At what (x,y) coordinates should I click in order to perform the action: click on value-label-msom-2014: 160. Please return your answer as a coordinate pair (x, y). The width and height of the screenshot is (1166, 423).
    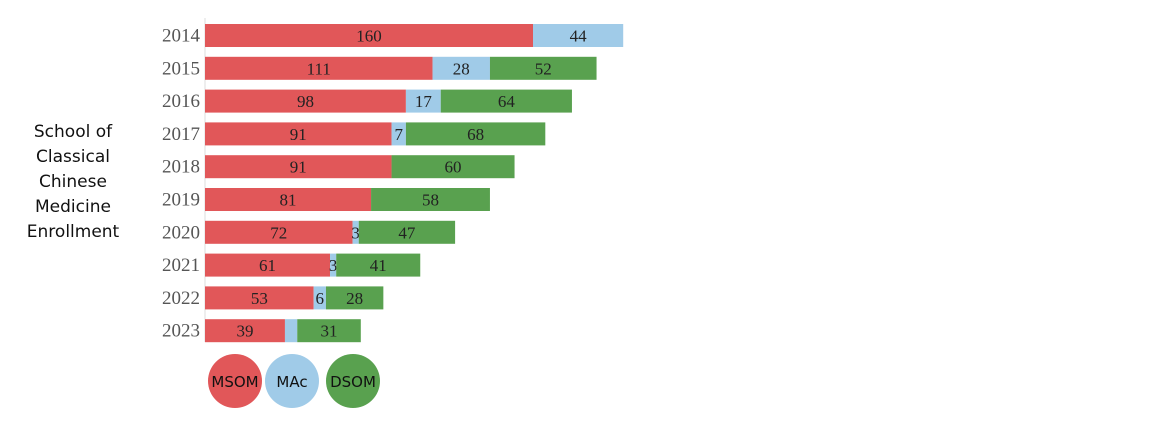
    Looking at the image, I should click on (369, 36).